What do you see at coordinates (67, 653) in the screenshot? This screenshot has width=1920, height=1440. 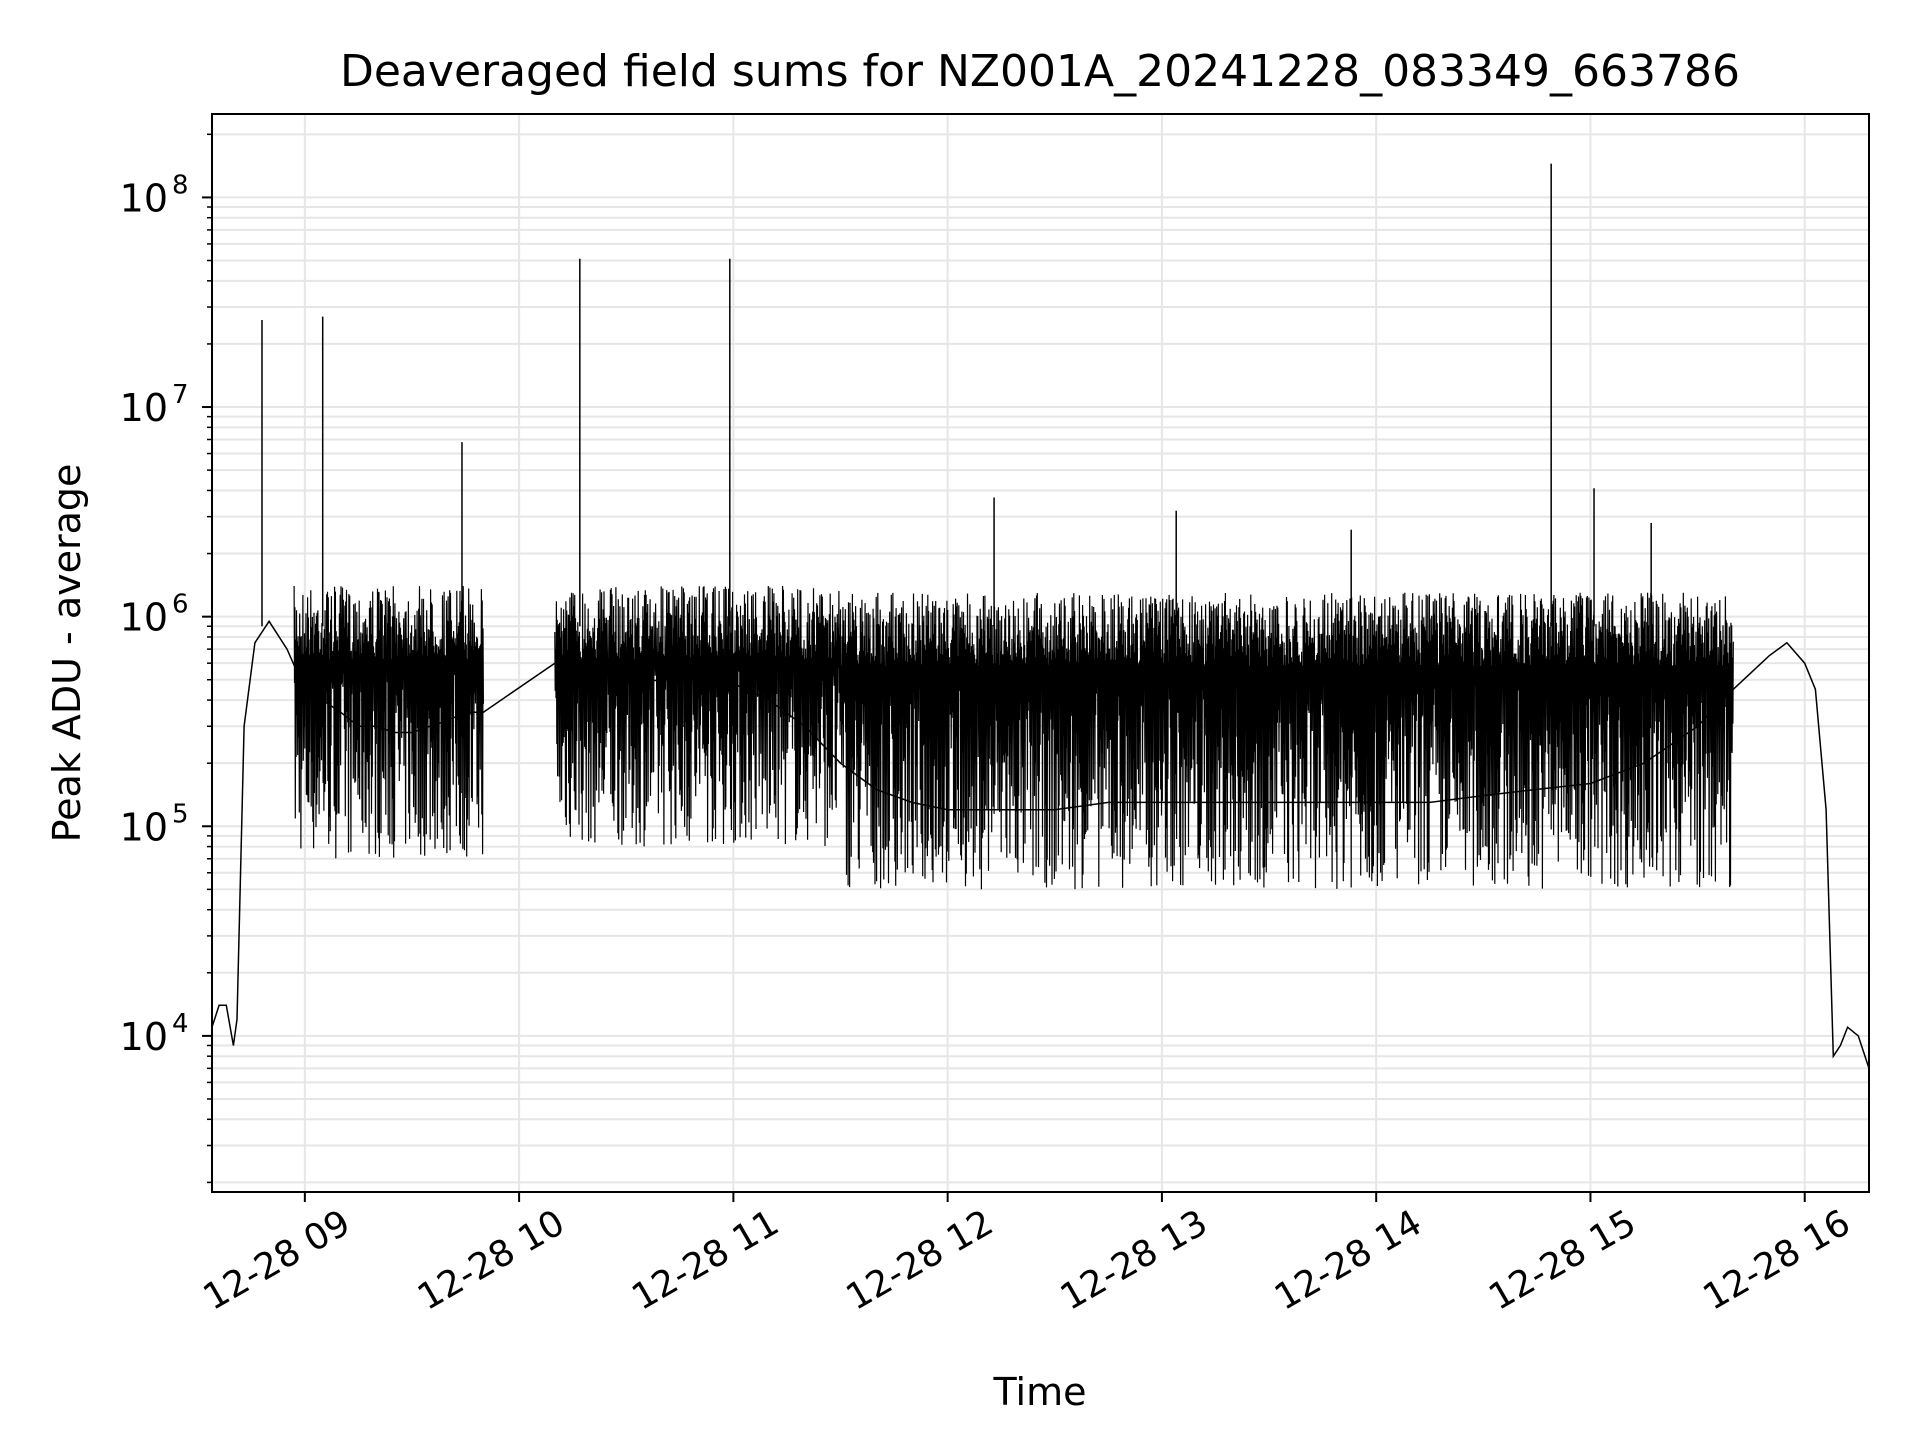 I see `y-axis-label: Peak ADU - average` at bounding box center [67, 653].